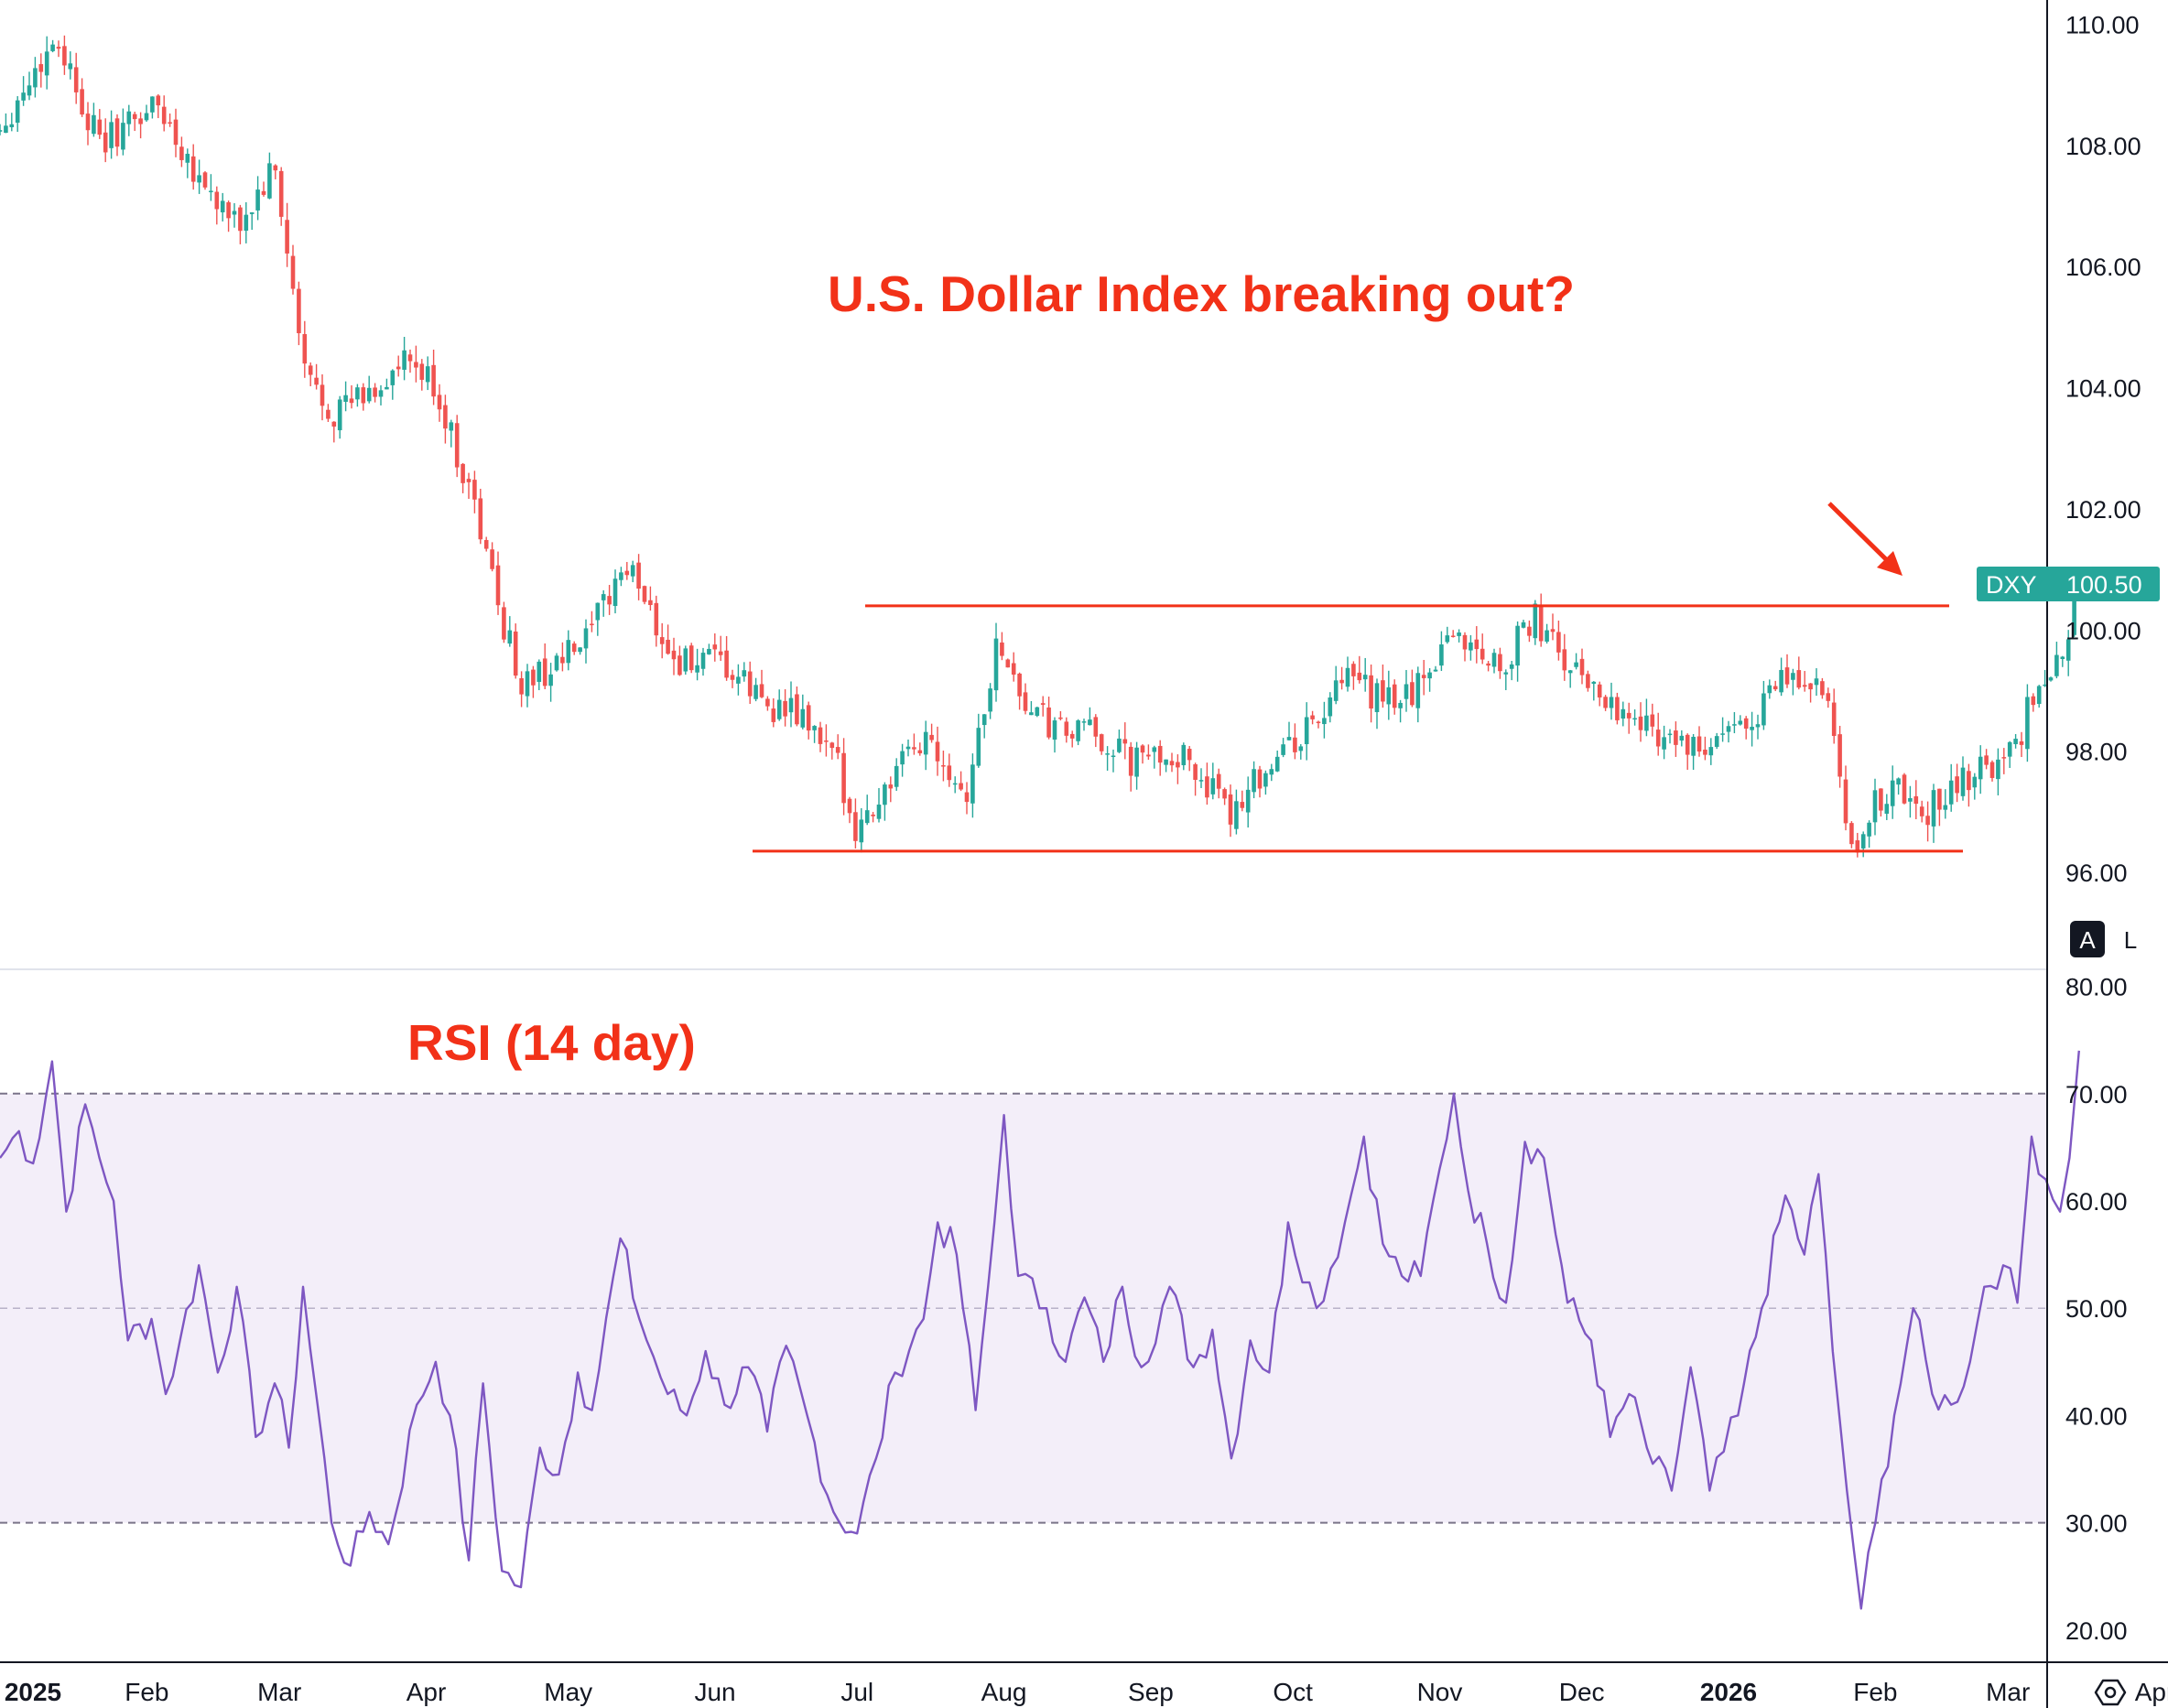 The height and width of the screenshot is (1708, 2168). What do you see at coordinates (2104, 585) in the screenshot?
I see `last-price-label: 100.50` at bounding box center [2104, 585].